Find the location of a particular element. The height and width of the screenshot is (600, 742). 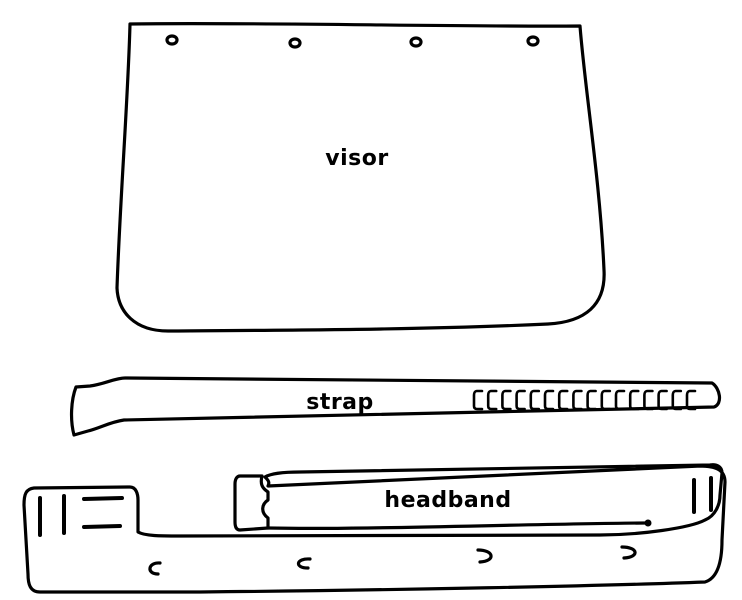

headband-cord is located at coordinates (456, 526).